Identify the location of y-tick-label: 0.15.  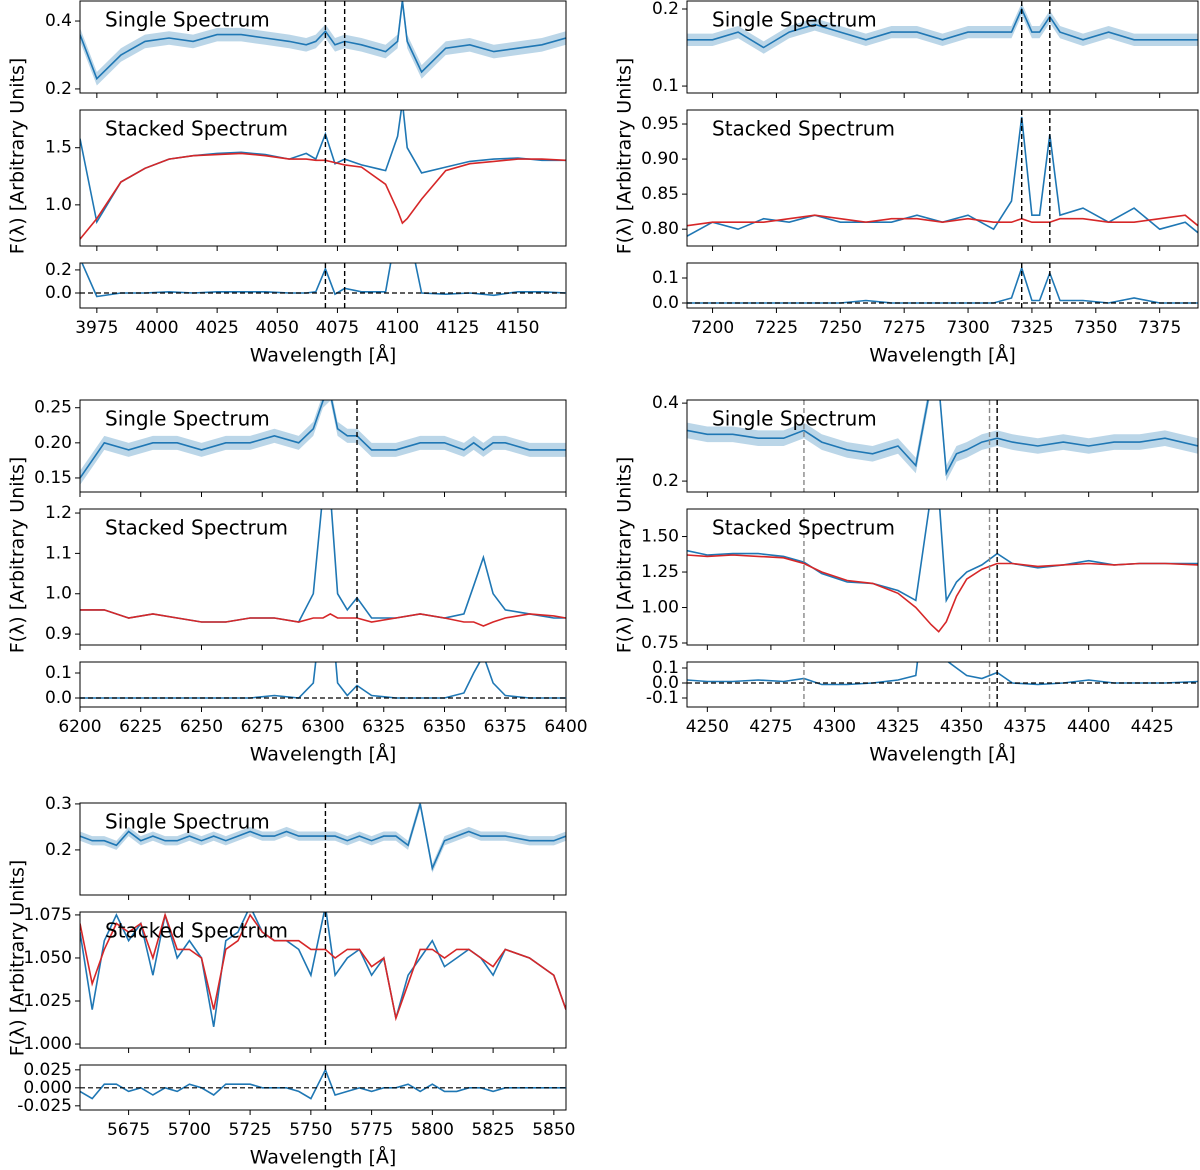
(53, 478).